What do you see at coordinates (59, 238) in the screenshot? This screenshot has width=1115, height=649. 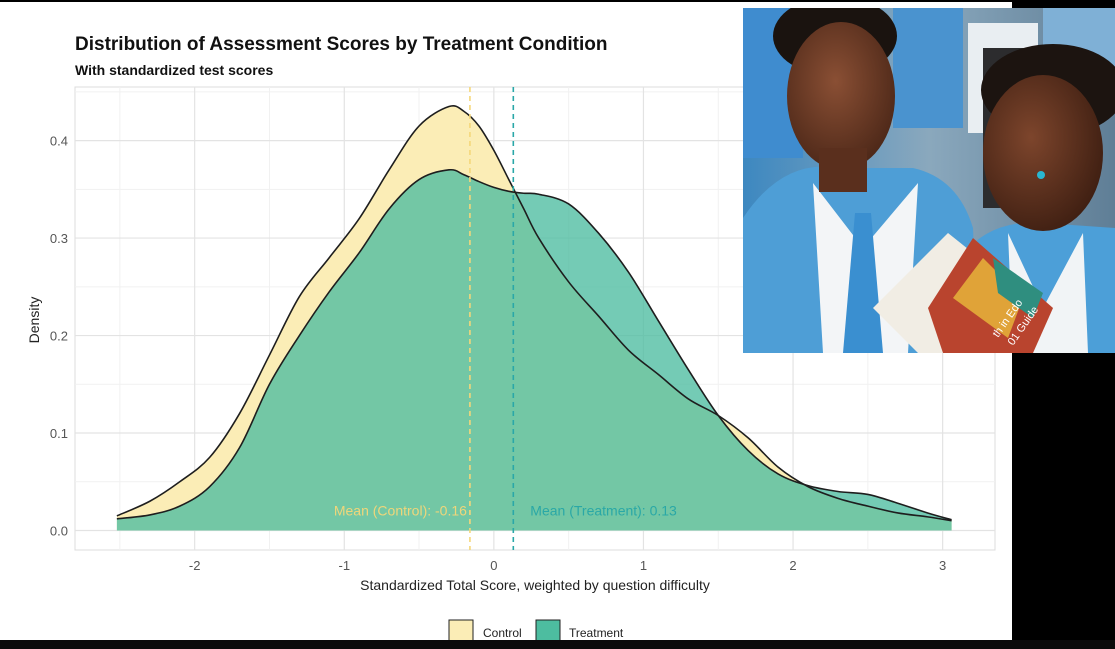 I see `y-tick-label: 0.3` at bounding box center [59, 238].